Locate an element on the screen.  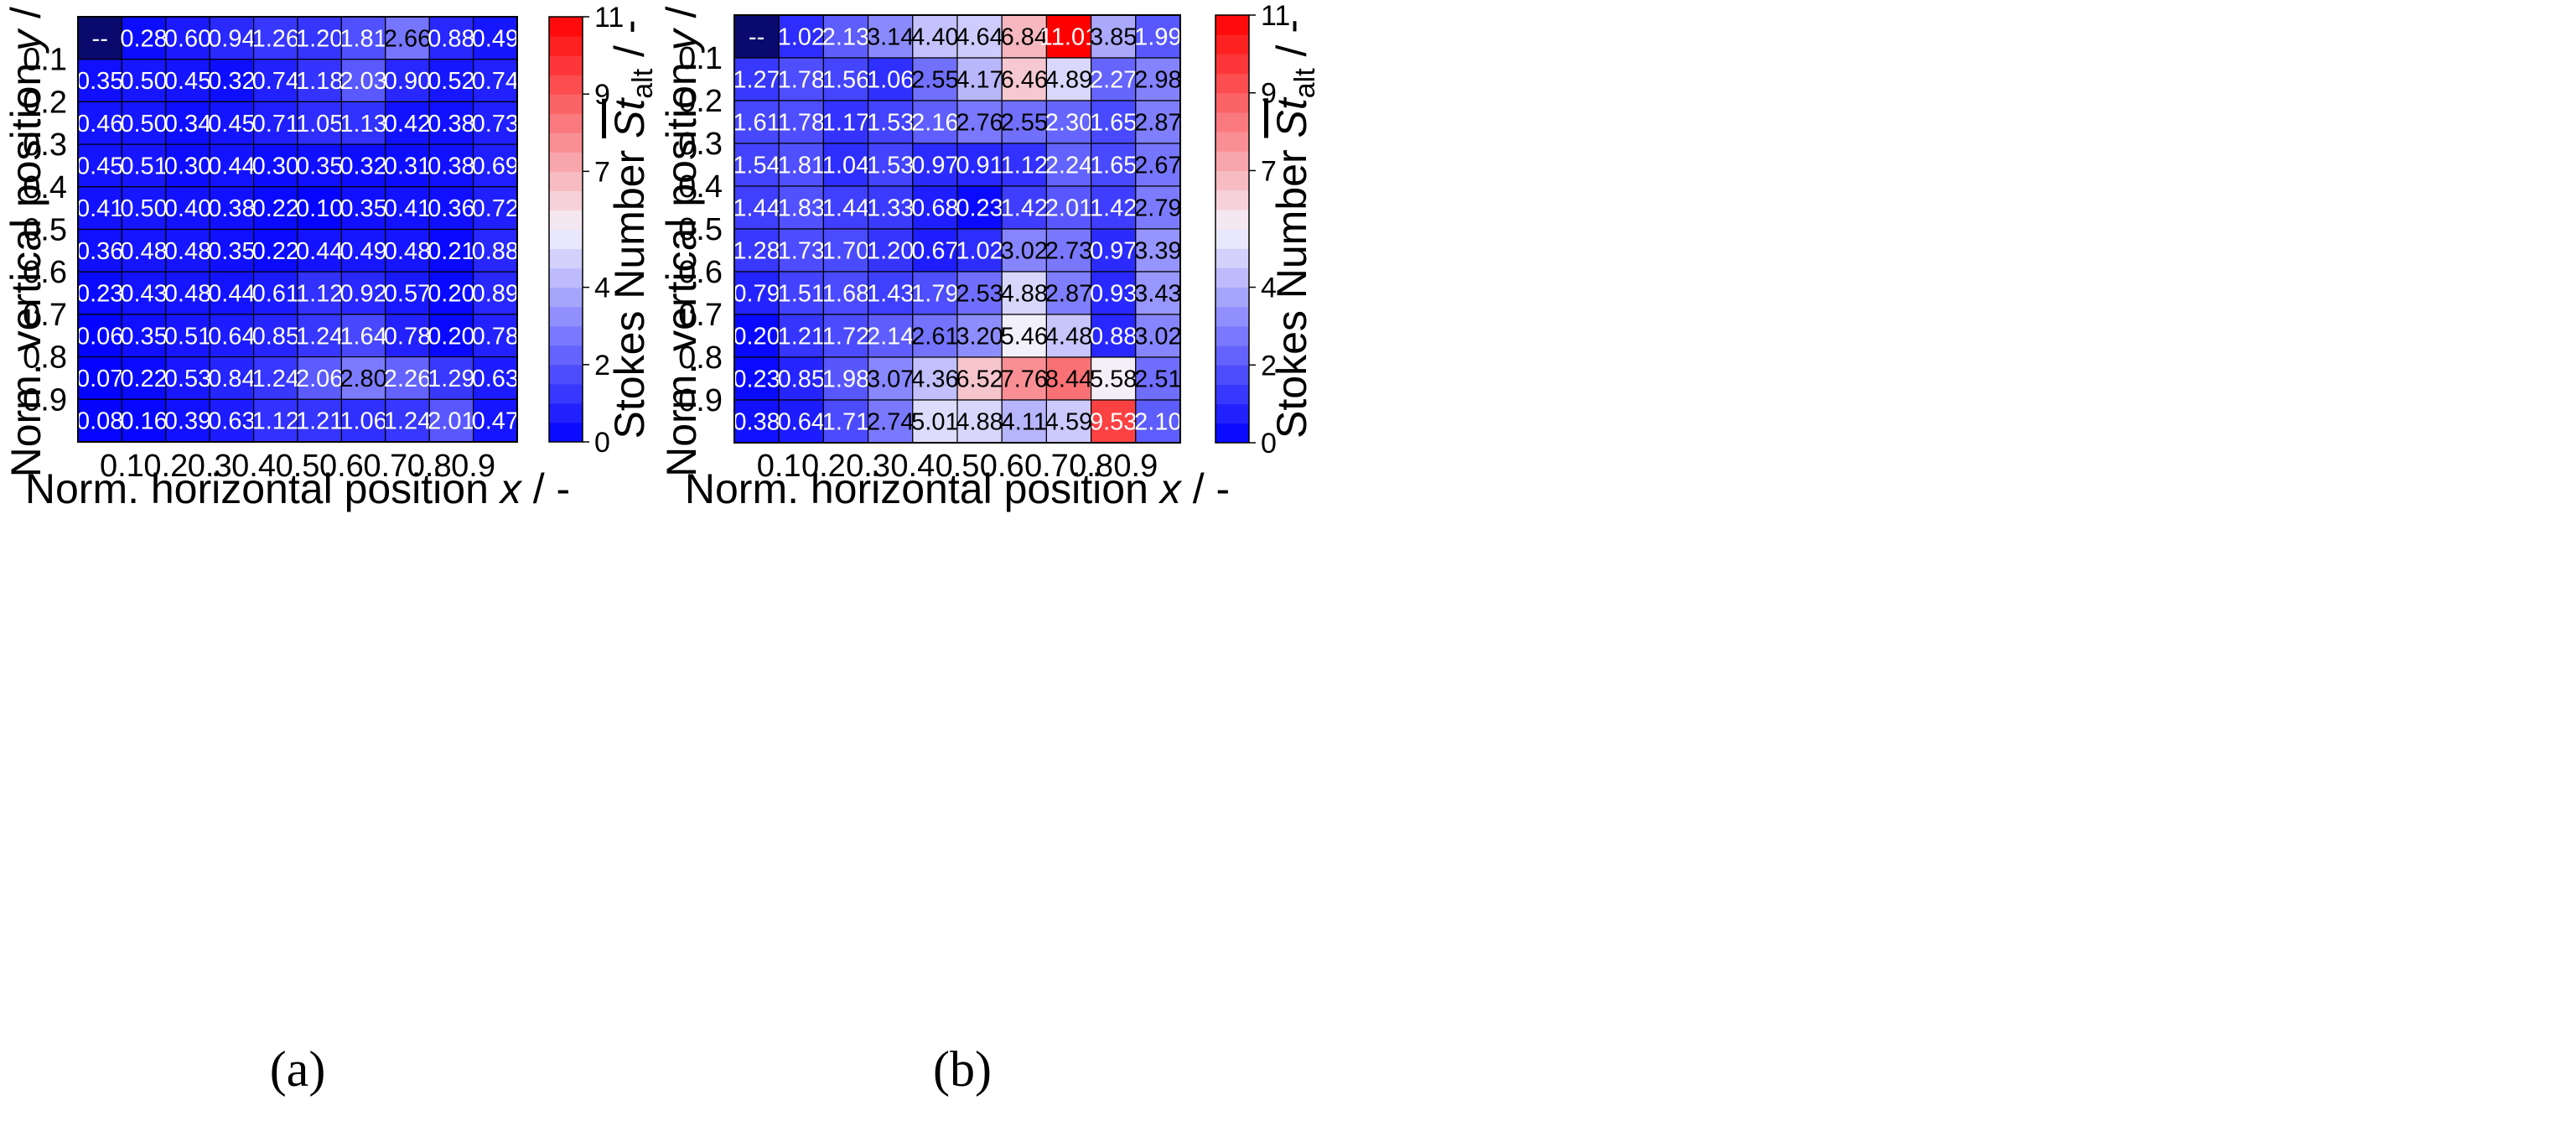
cell-value-label: 0.42 is located at coordinates (407, 124).